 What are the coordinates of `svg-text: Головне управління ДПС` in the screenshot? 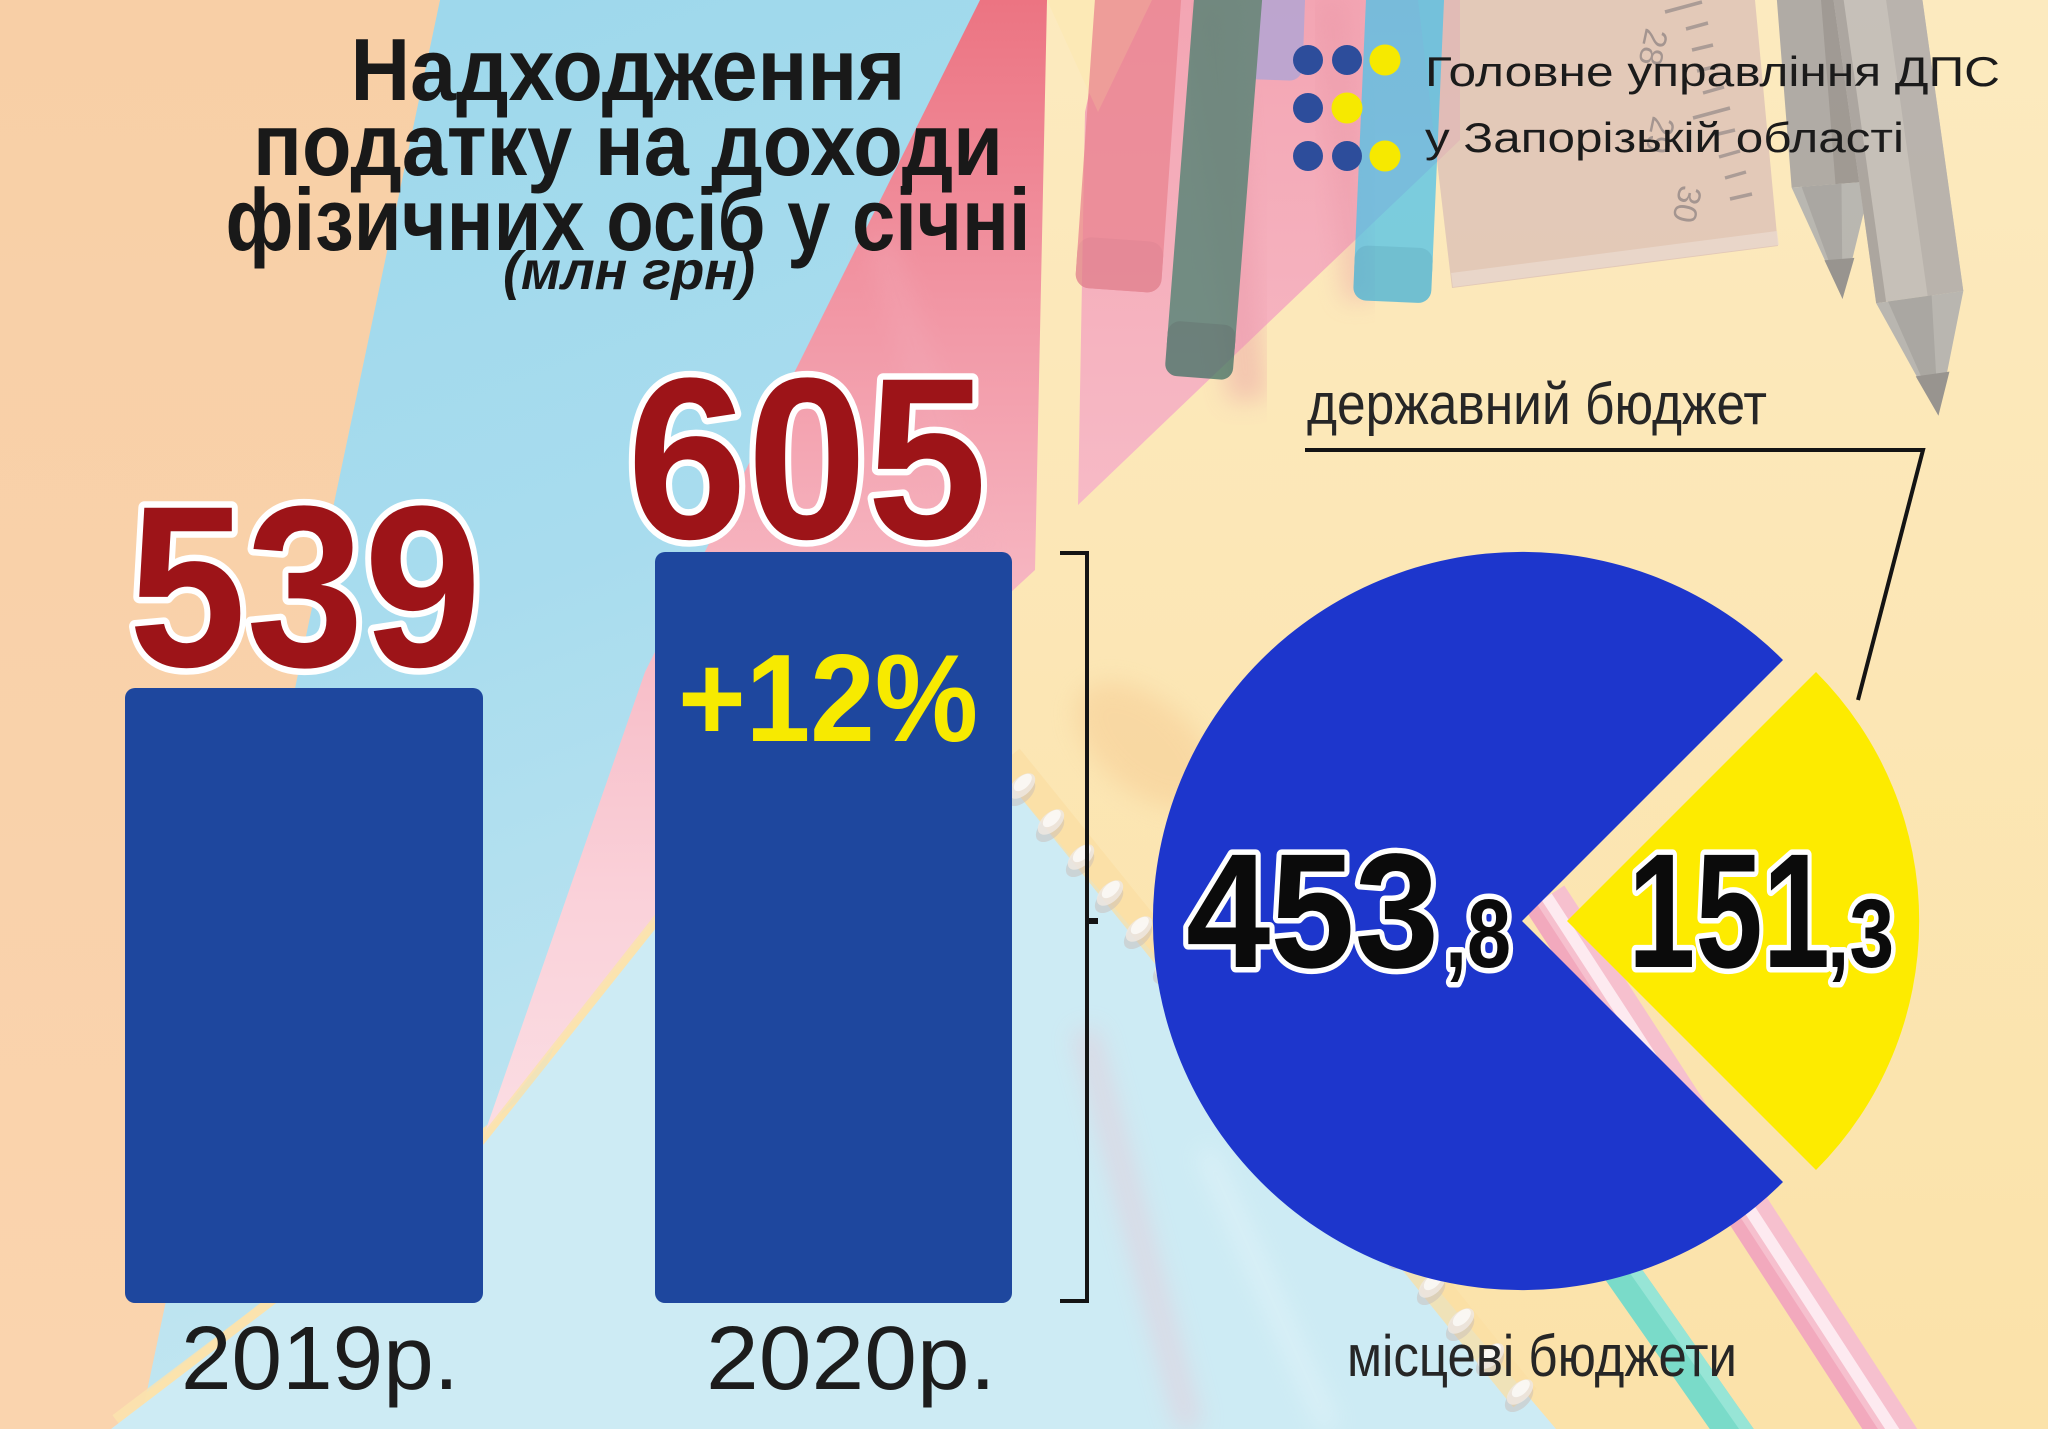 It's located at (1712, 71).